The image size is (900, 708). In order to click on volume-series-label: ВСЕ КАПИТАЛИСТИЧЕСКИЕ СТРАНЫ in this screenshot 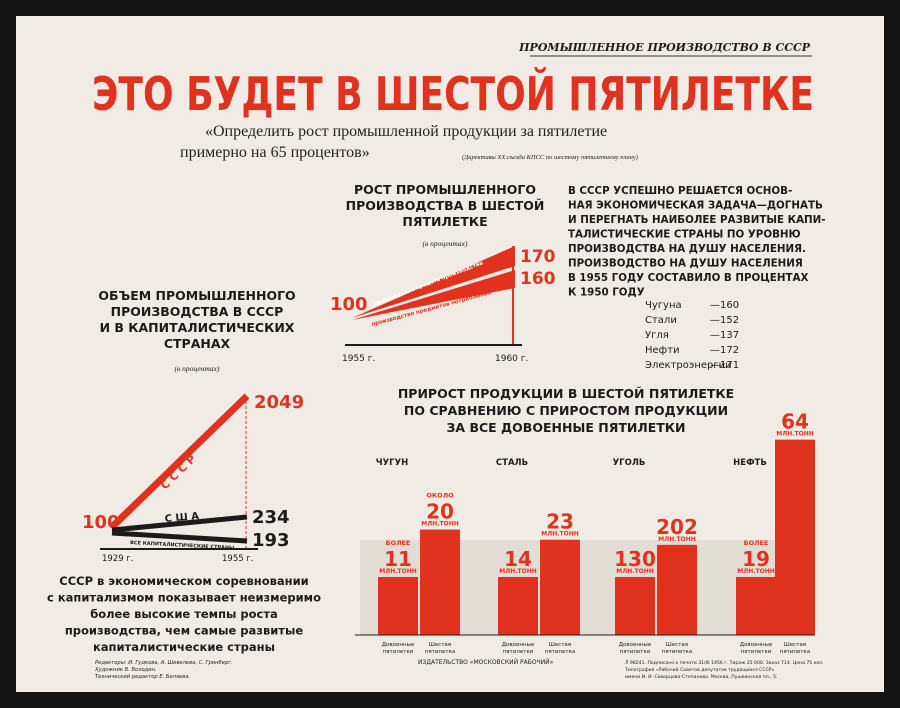, I will do `click(182, 545)`.